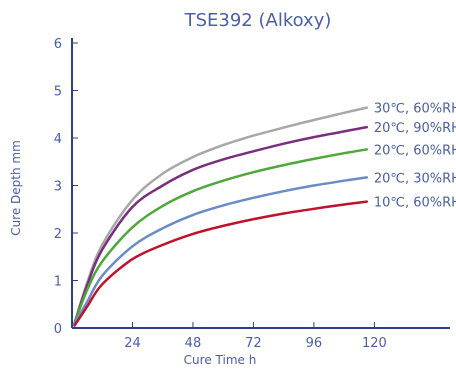 This screenshot has width=456, height=373. Describe the element at coordinates (58, 44) in the screenshot. I see `y-tick-label: 6` at that location.